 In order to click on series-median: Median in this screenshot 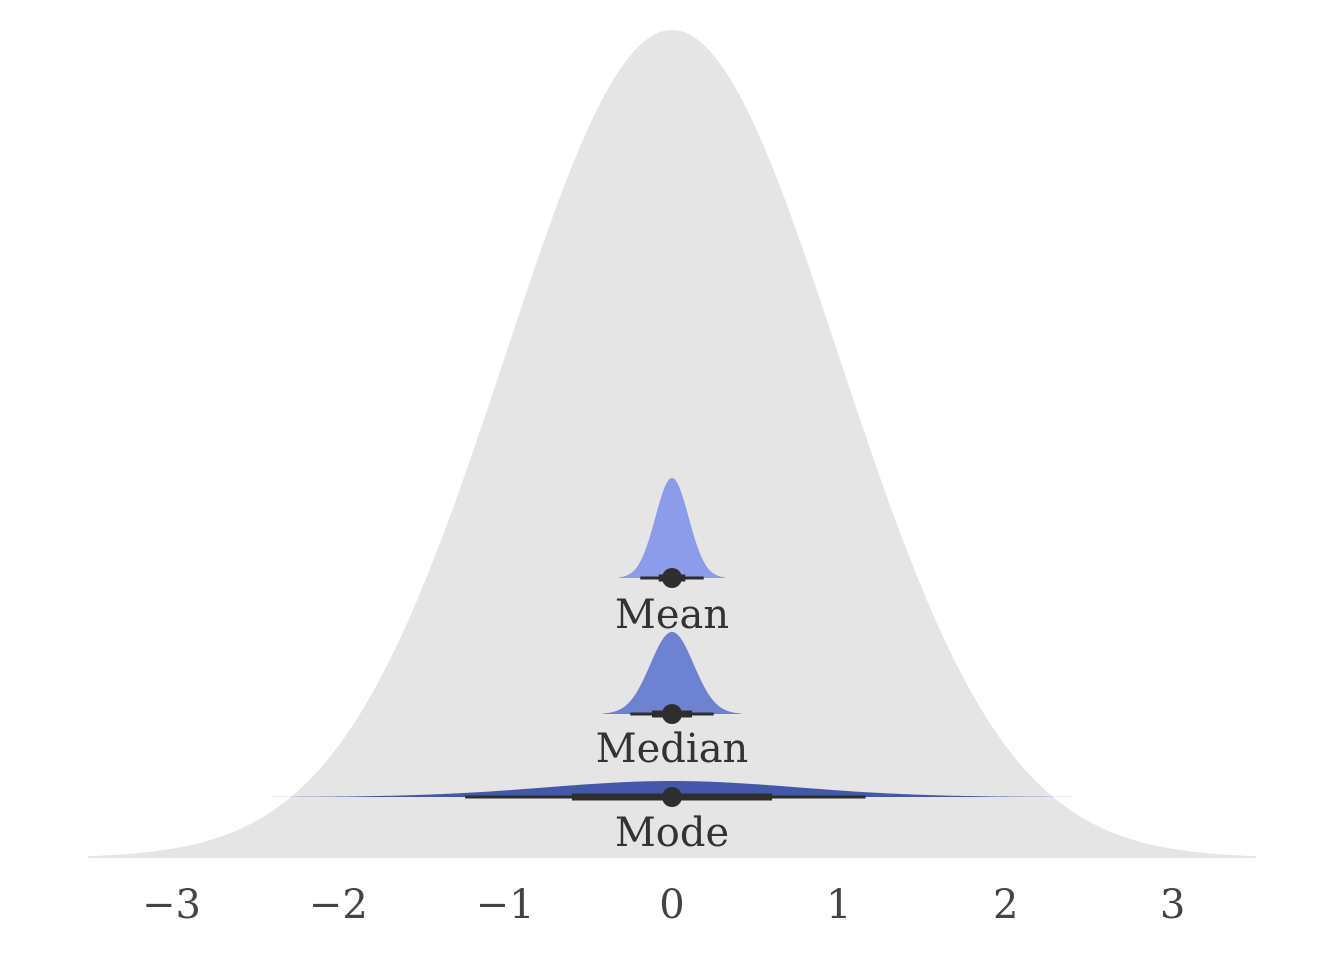, I will do `click(672, 702)`.